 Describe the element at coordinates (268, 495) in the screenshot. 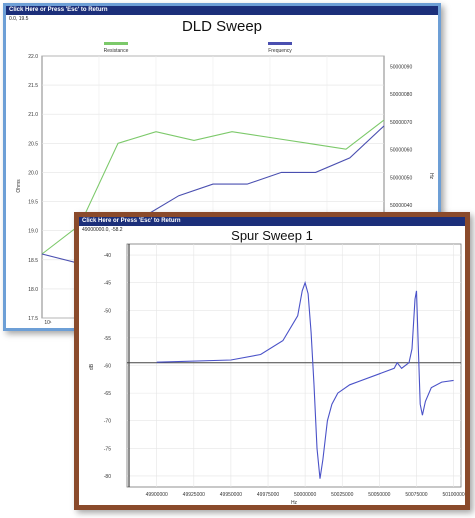

I see `spur-xtick-label: 49975000` at that location.